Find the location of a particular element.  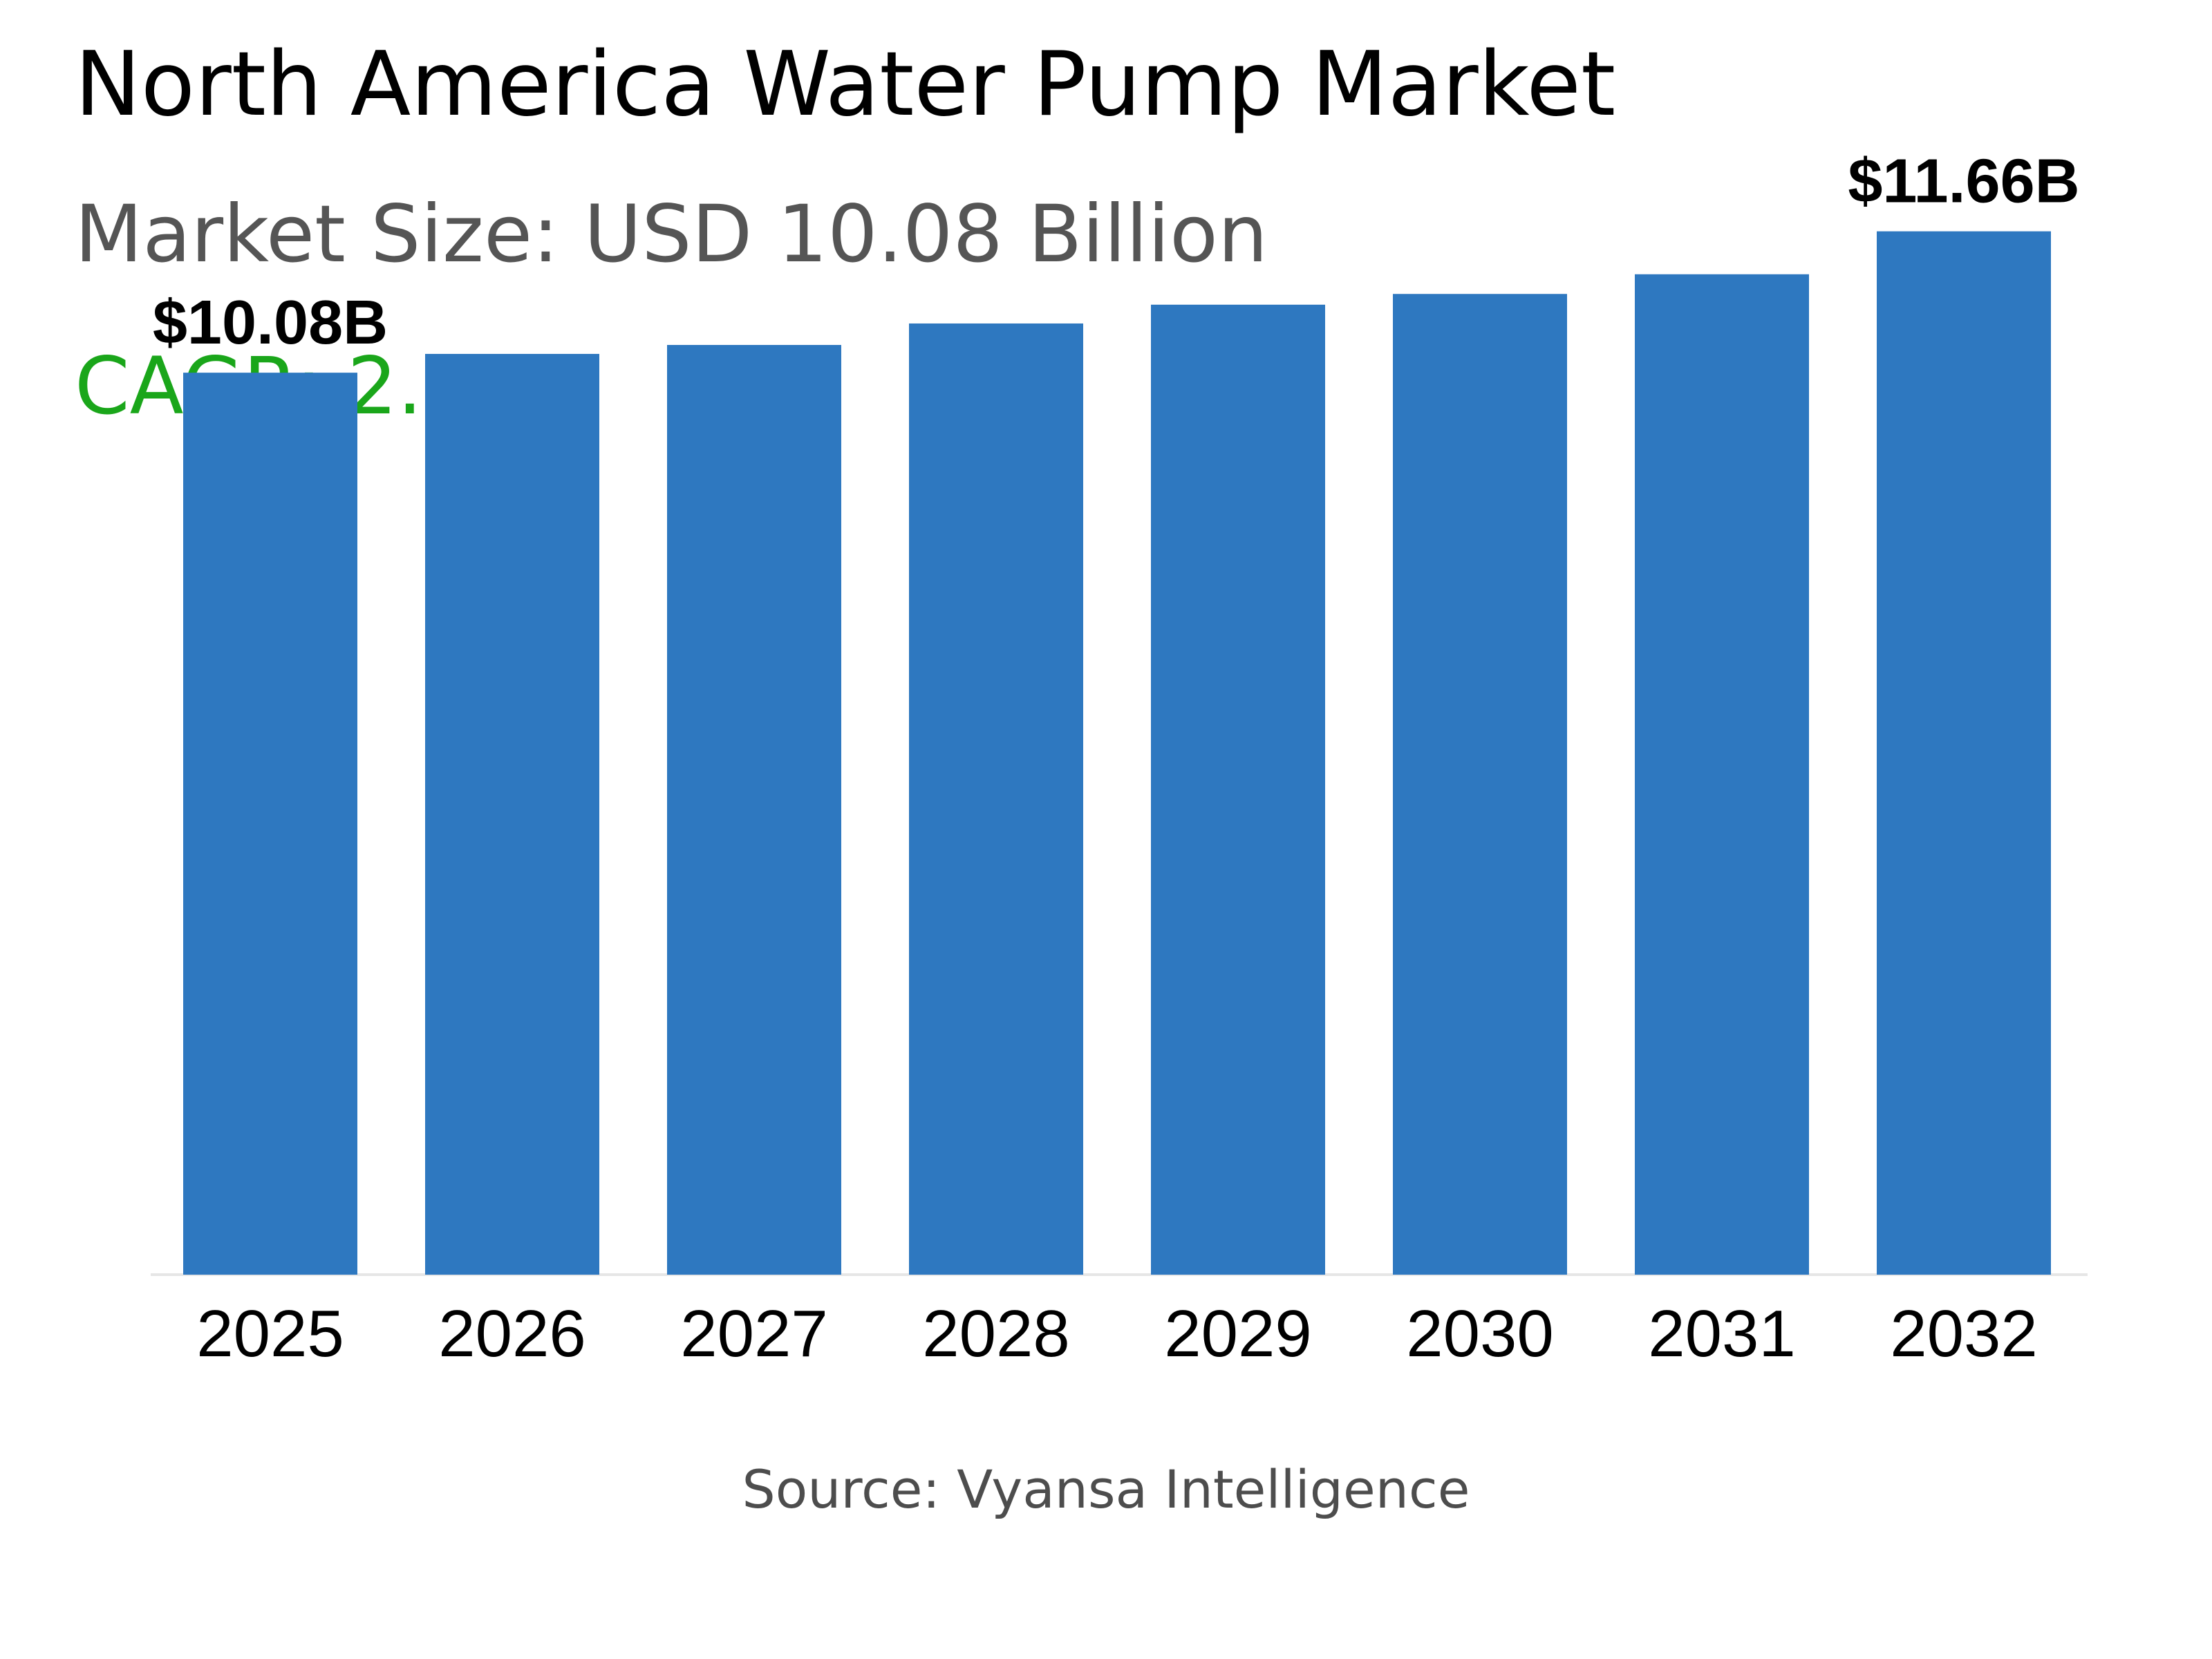

x-tick-label-2026: 2026 is located at coordinates (512, 1334).